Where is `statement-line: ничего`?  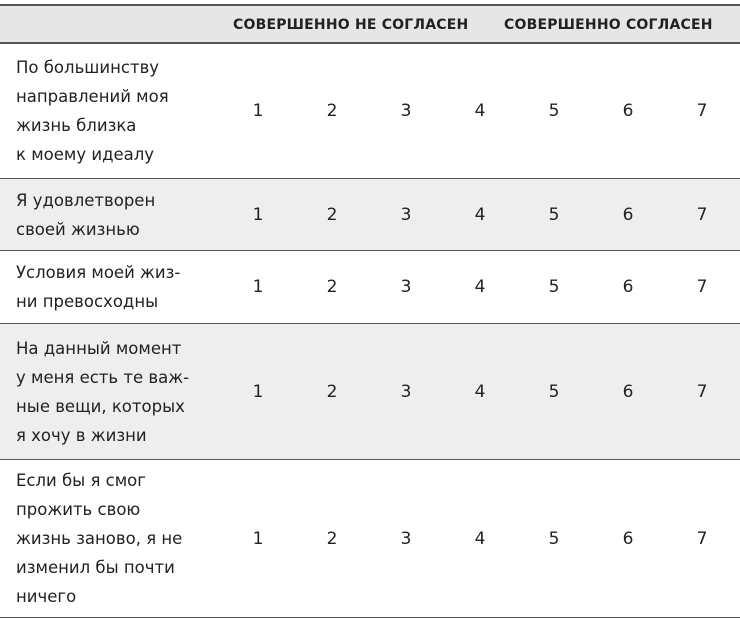 statement-line: ничего is located at coordinates (46, 596).